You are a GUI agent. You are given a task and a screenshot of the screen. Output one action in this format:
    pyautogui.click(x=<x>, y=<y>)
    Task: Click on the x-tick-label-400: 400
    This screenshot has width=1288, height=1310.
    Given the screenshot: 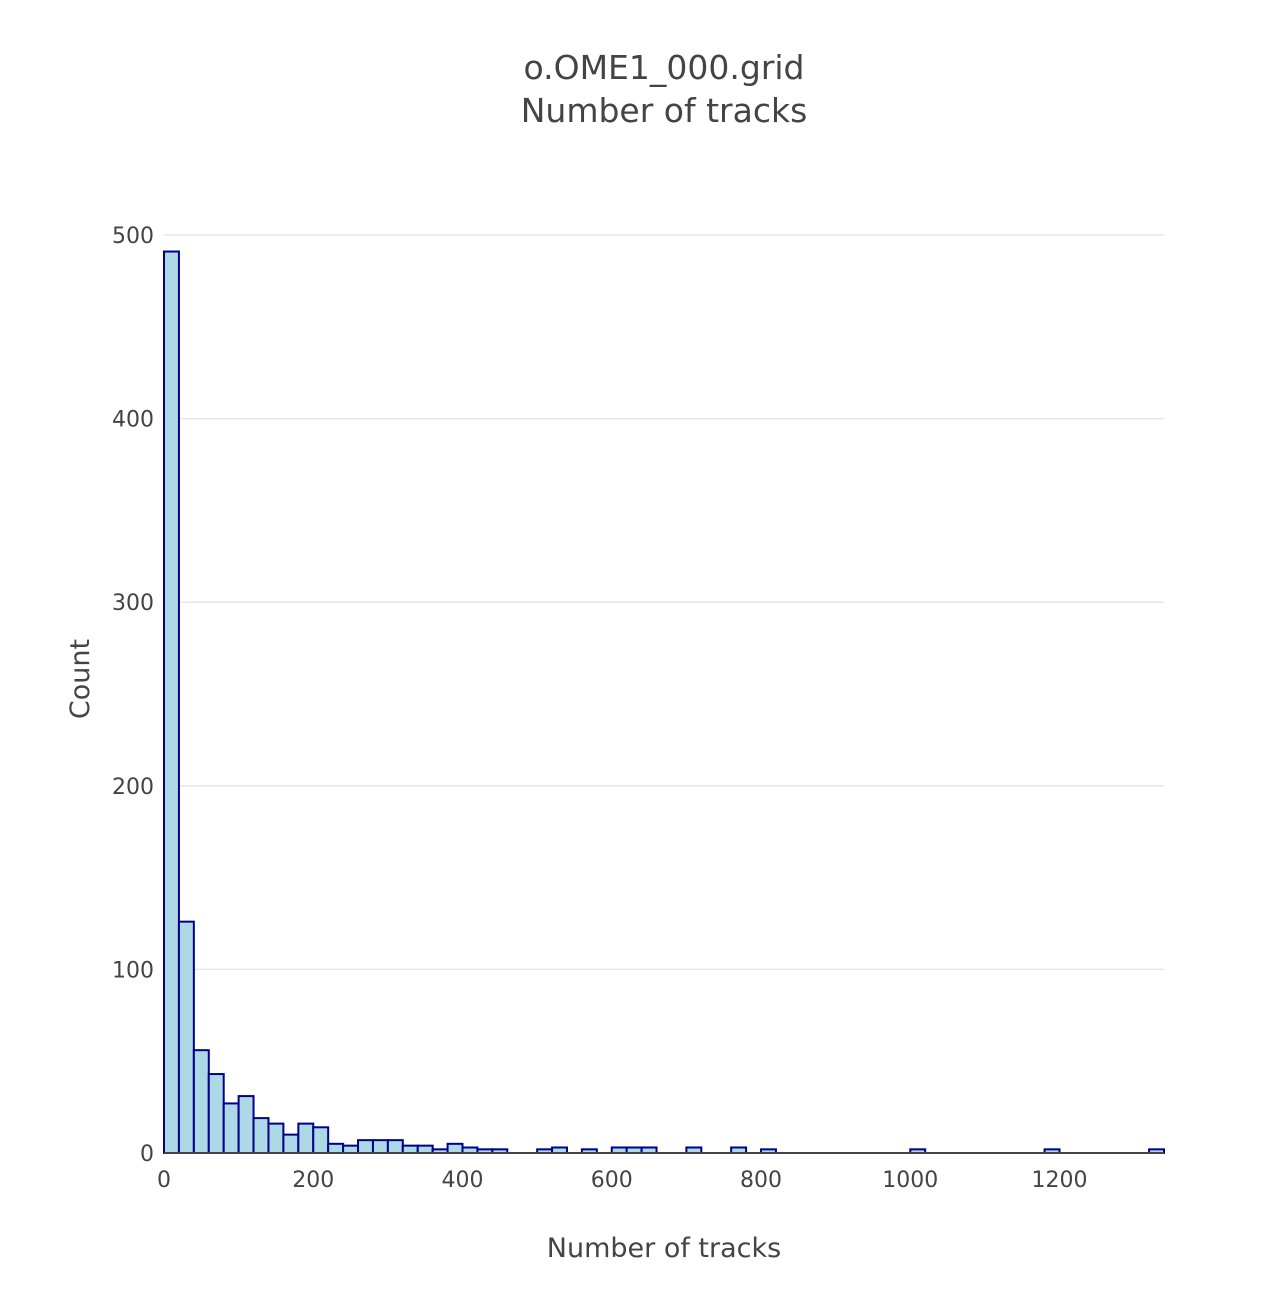 What is the action you would take?
    pyautogui.click(x=463, y=1180)
    